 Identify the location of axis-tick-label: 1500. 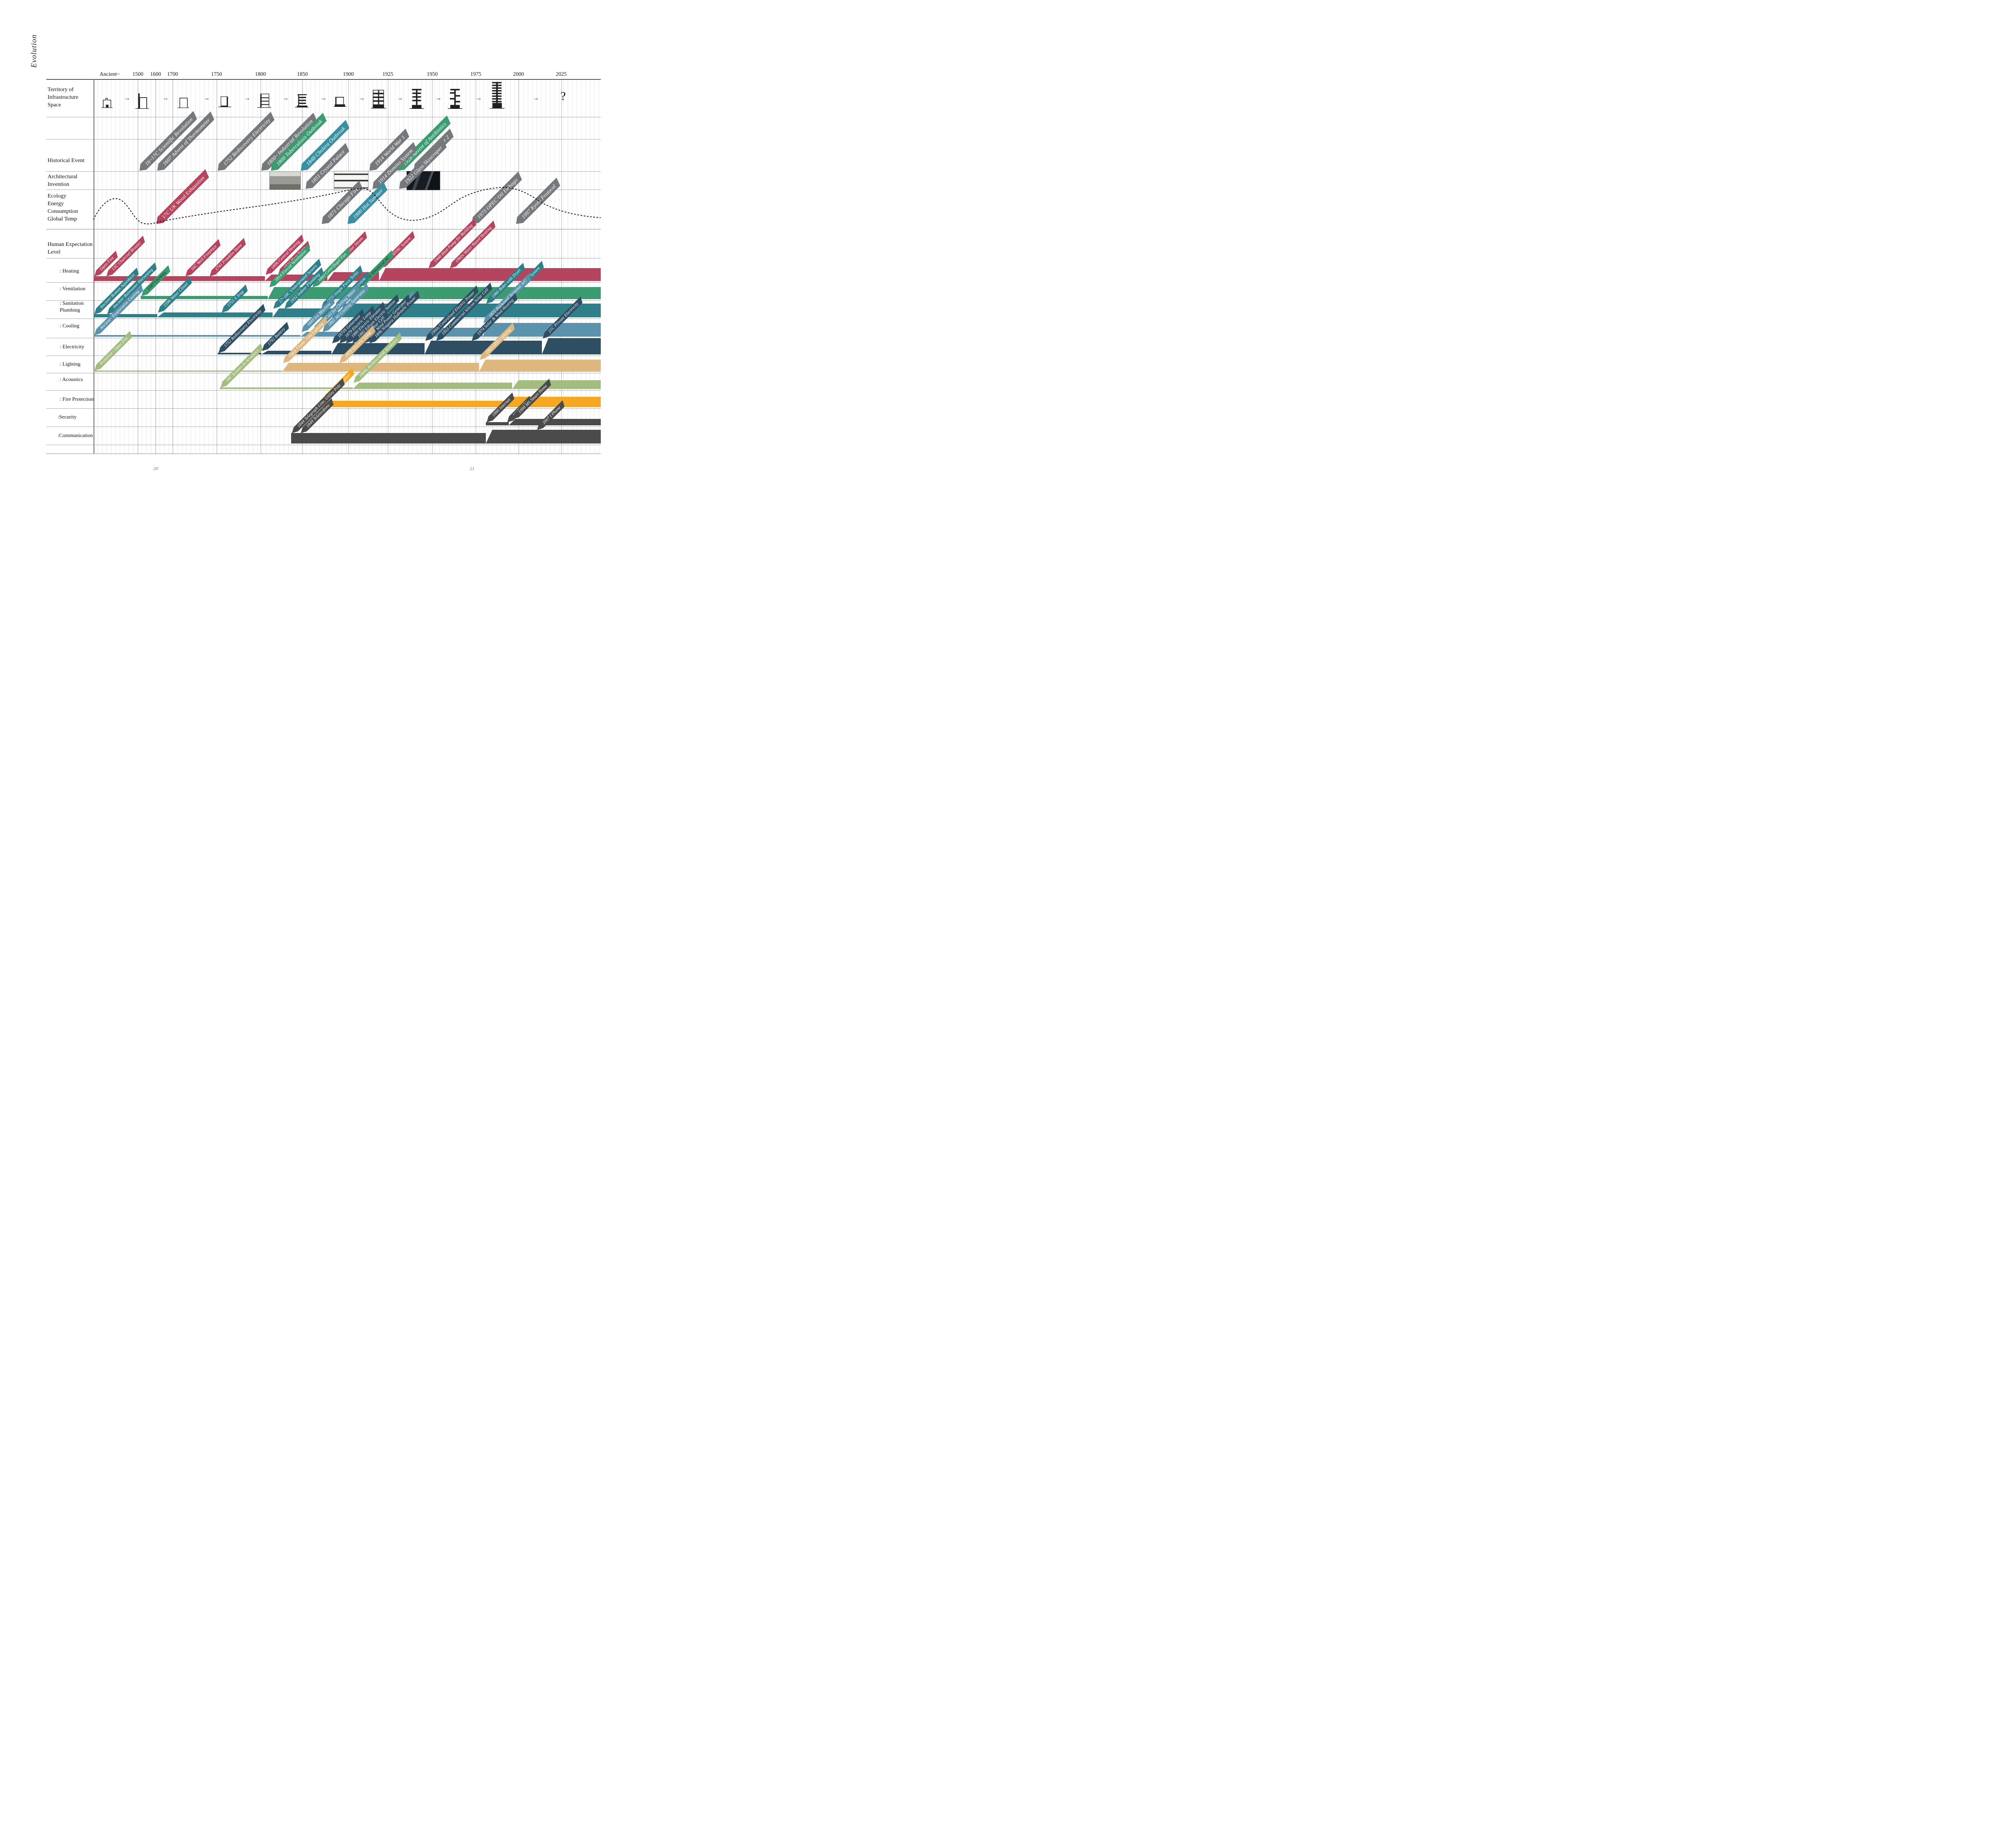
(138, 74).